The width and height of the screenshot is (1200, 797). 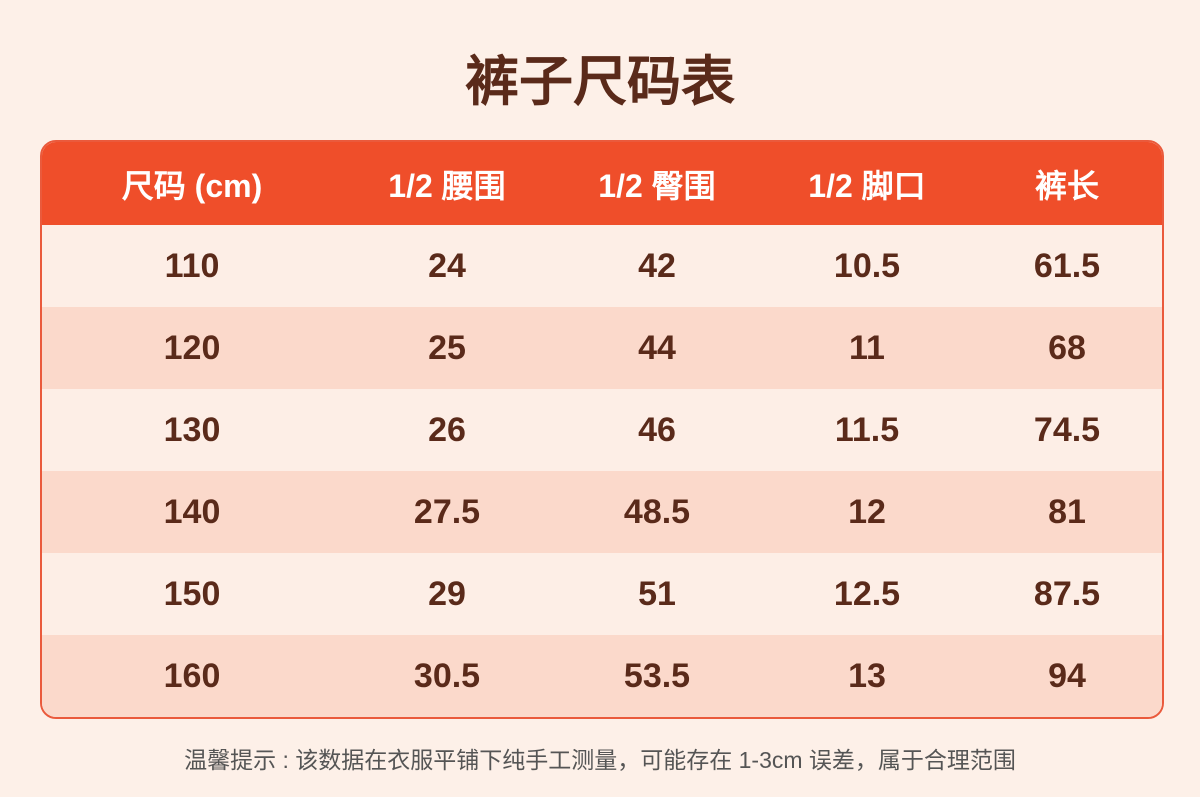 I want to click on table-cell: 48.5, so click(x=657, y=511).